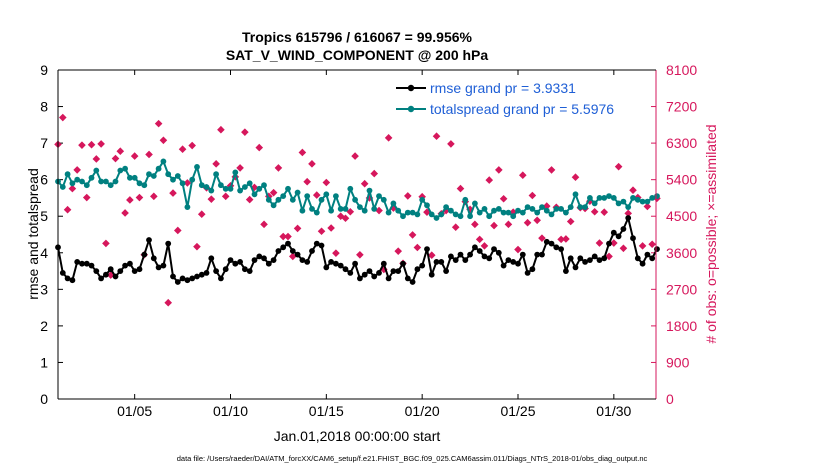 This screenshot has width=830, height=475. I want to click on y-left-tick-label: 5, so click(44, 216).